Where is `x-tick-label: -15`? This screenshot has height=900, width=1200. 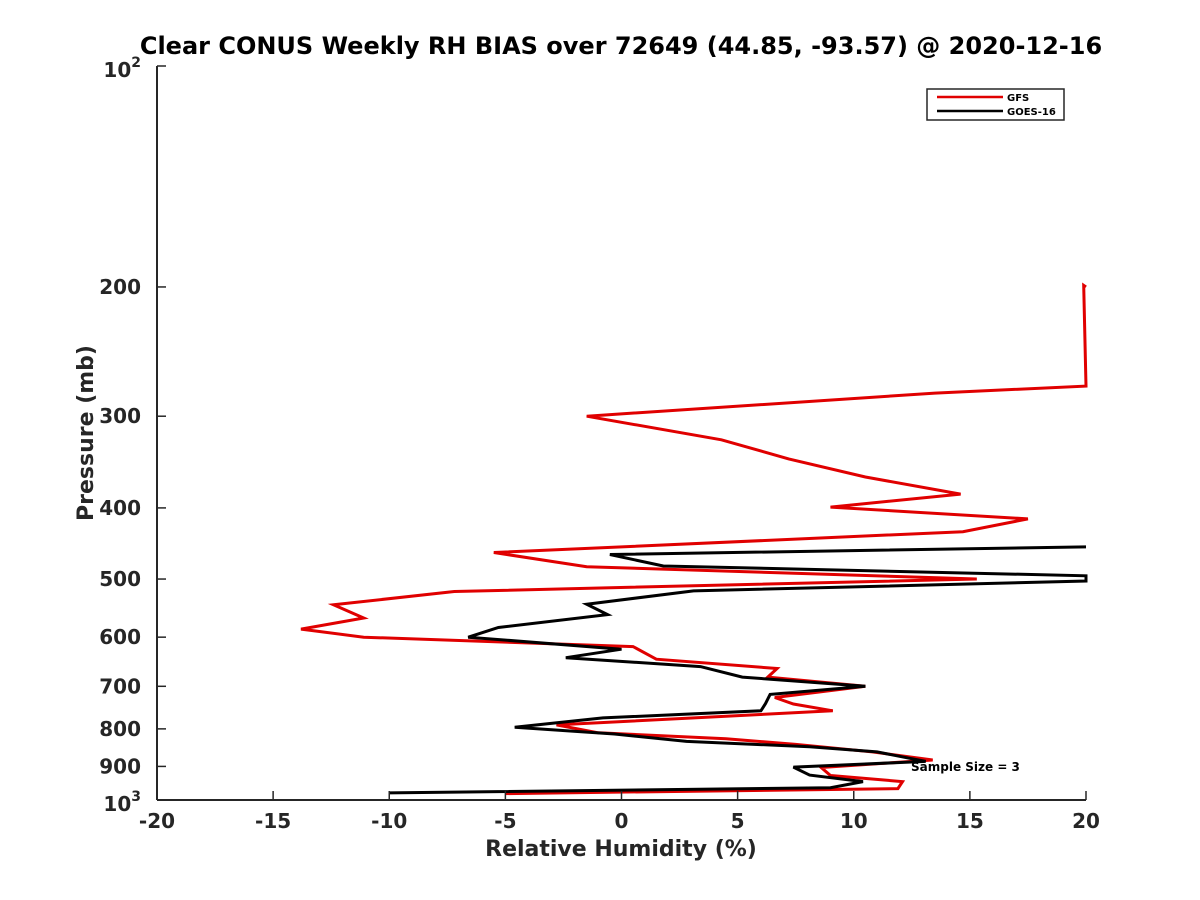
x-tick-label: -15 is located at coordinates (273, 821).